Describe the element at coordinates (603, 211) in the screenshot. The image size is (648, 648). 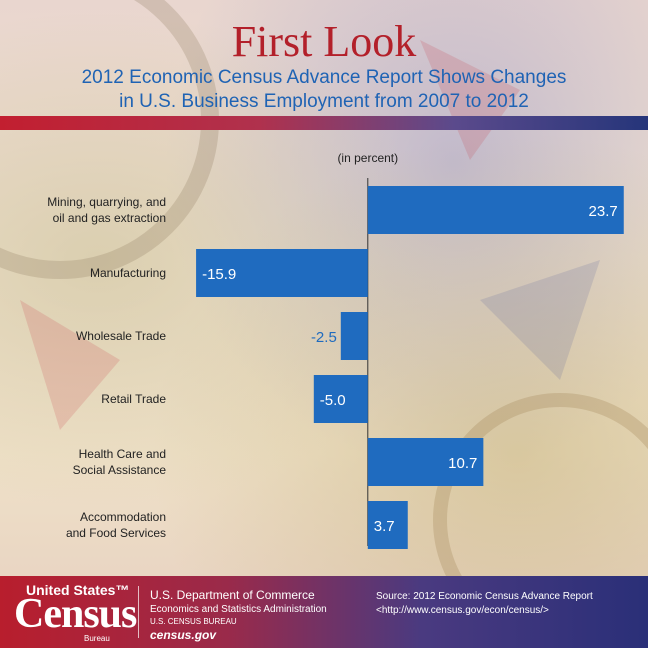
I see `value-label-0: 23.7` at that location.